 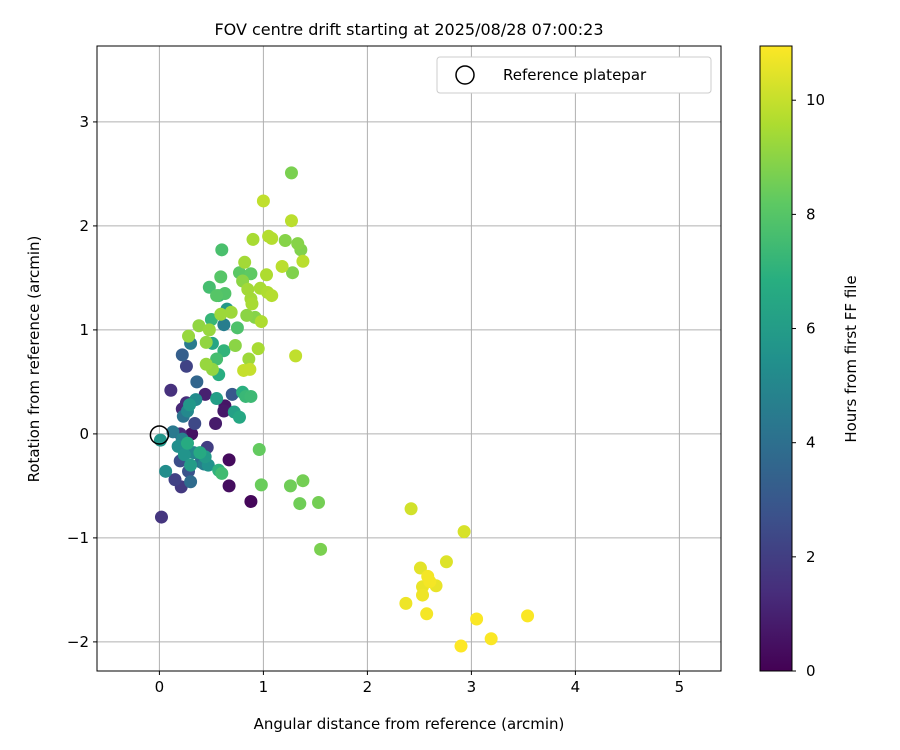 What do you see at coordinates (472, 687) in the screenshot?
I see `x-tick-label: 3` at bounding box center [472, 687].